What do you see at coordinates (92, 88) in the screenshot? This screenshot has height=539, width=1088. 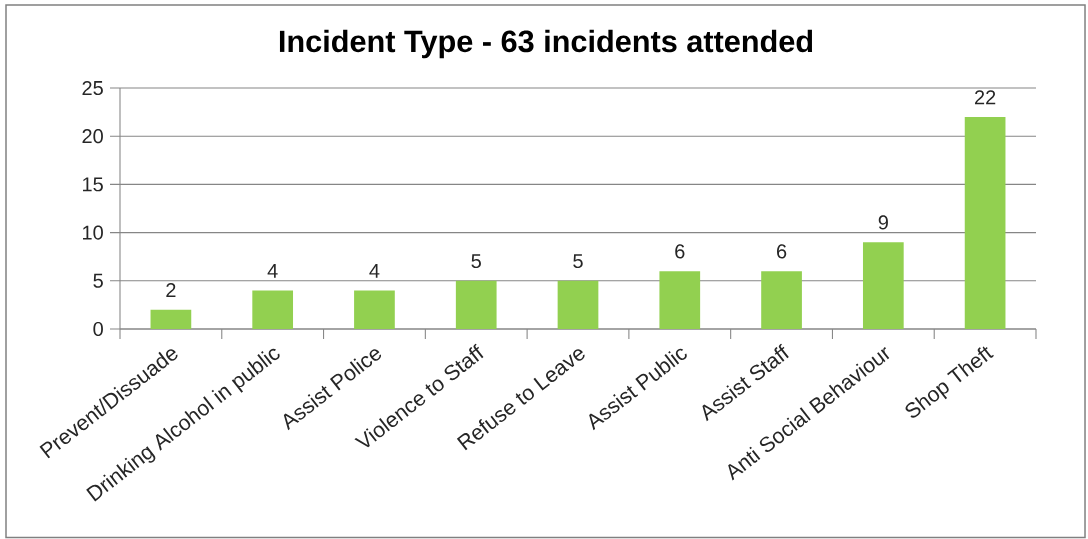 I see `y-tick-label: 25` at bounding box center [92, 88].